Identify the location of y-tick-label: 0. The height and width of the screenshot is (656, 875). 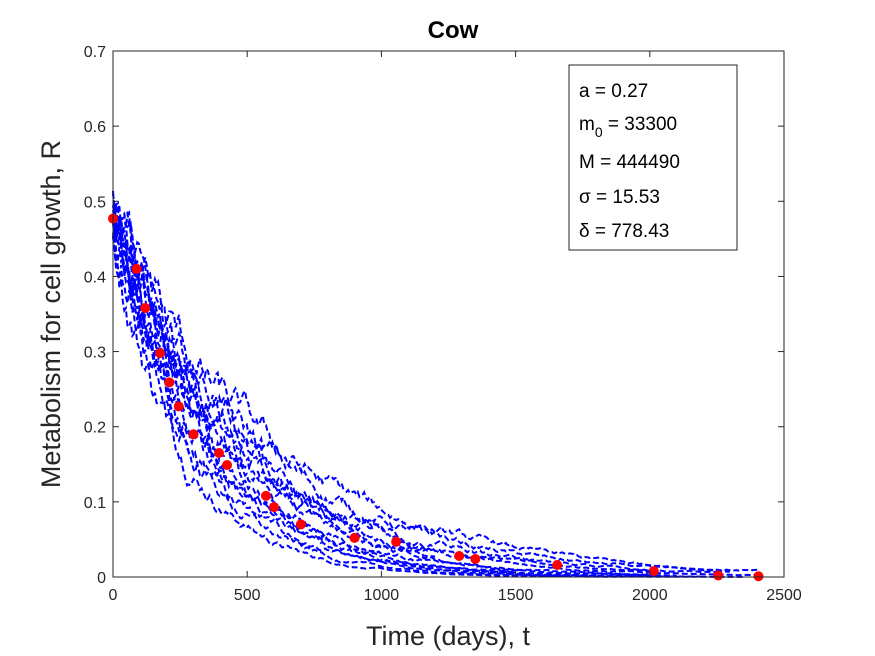
(101, 578).